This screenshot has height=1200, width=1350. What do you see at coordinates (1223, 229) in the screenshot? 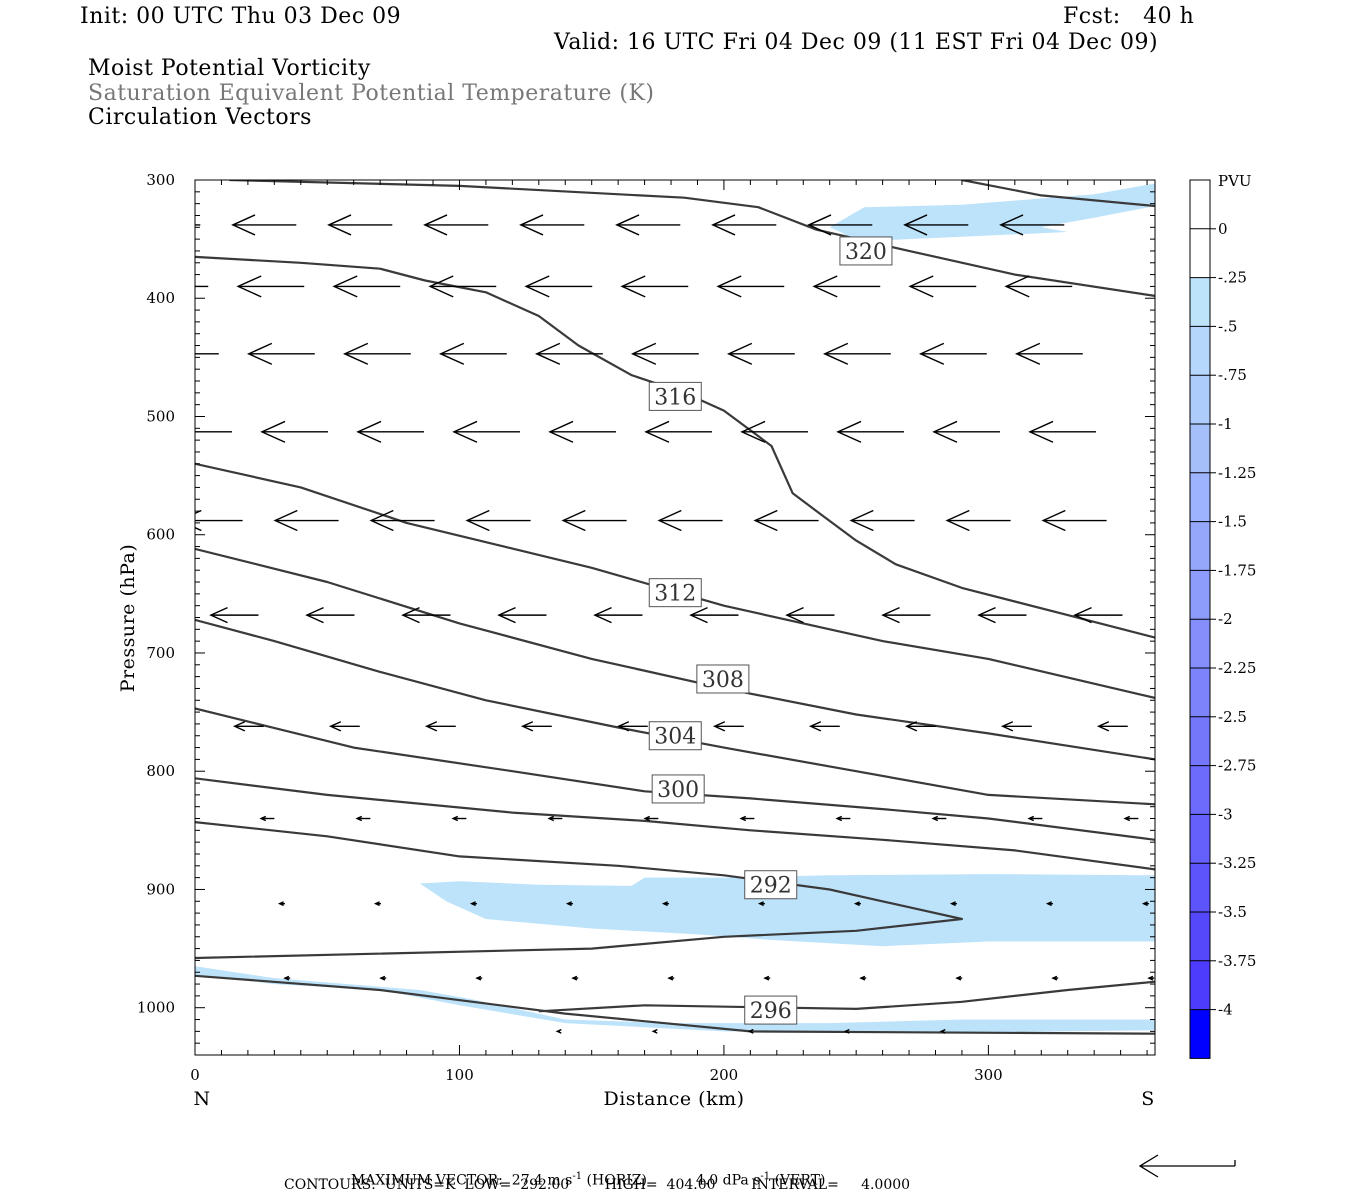
I see `colorbar-level-0: 0` at bounding box center [1223, 229].